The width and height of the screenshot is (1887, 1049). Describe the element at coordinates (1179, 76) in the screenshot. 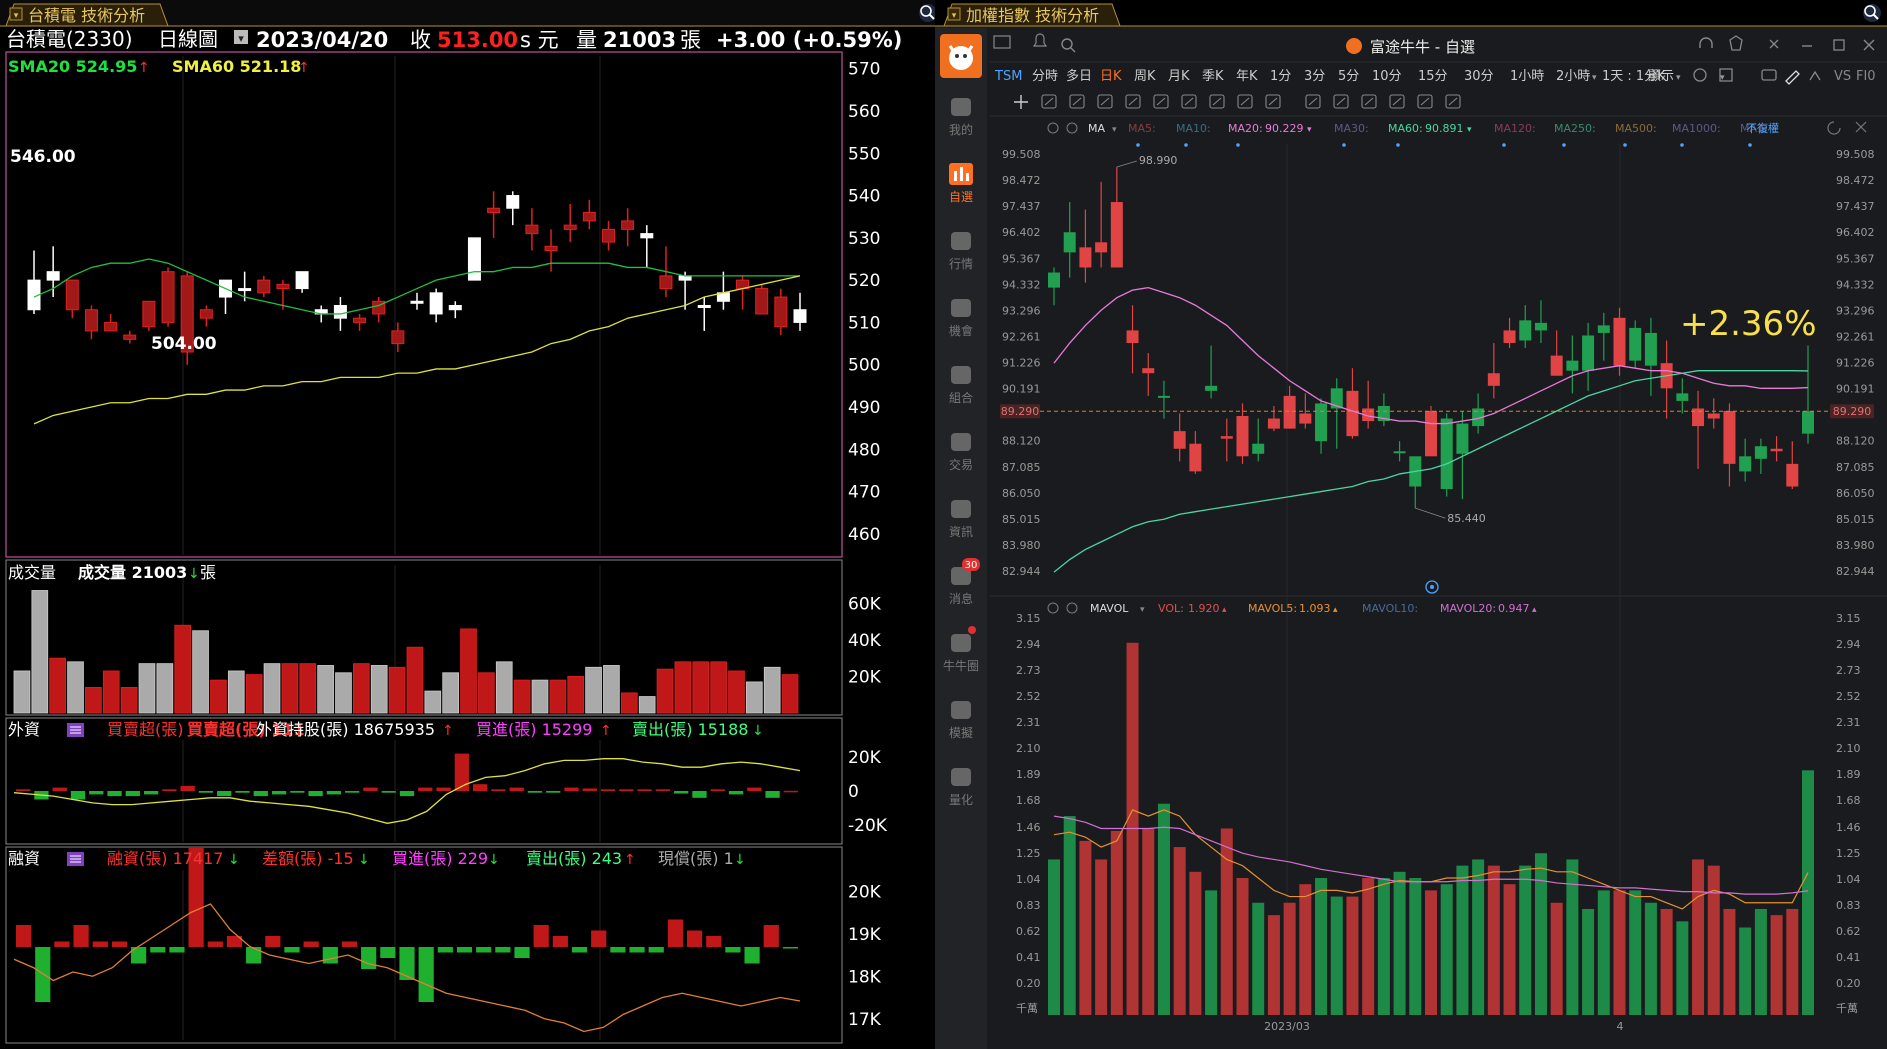

I see `period-tab: 月K` at that location.